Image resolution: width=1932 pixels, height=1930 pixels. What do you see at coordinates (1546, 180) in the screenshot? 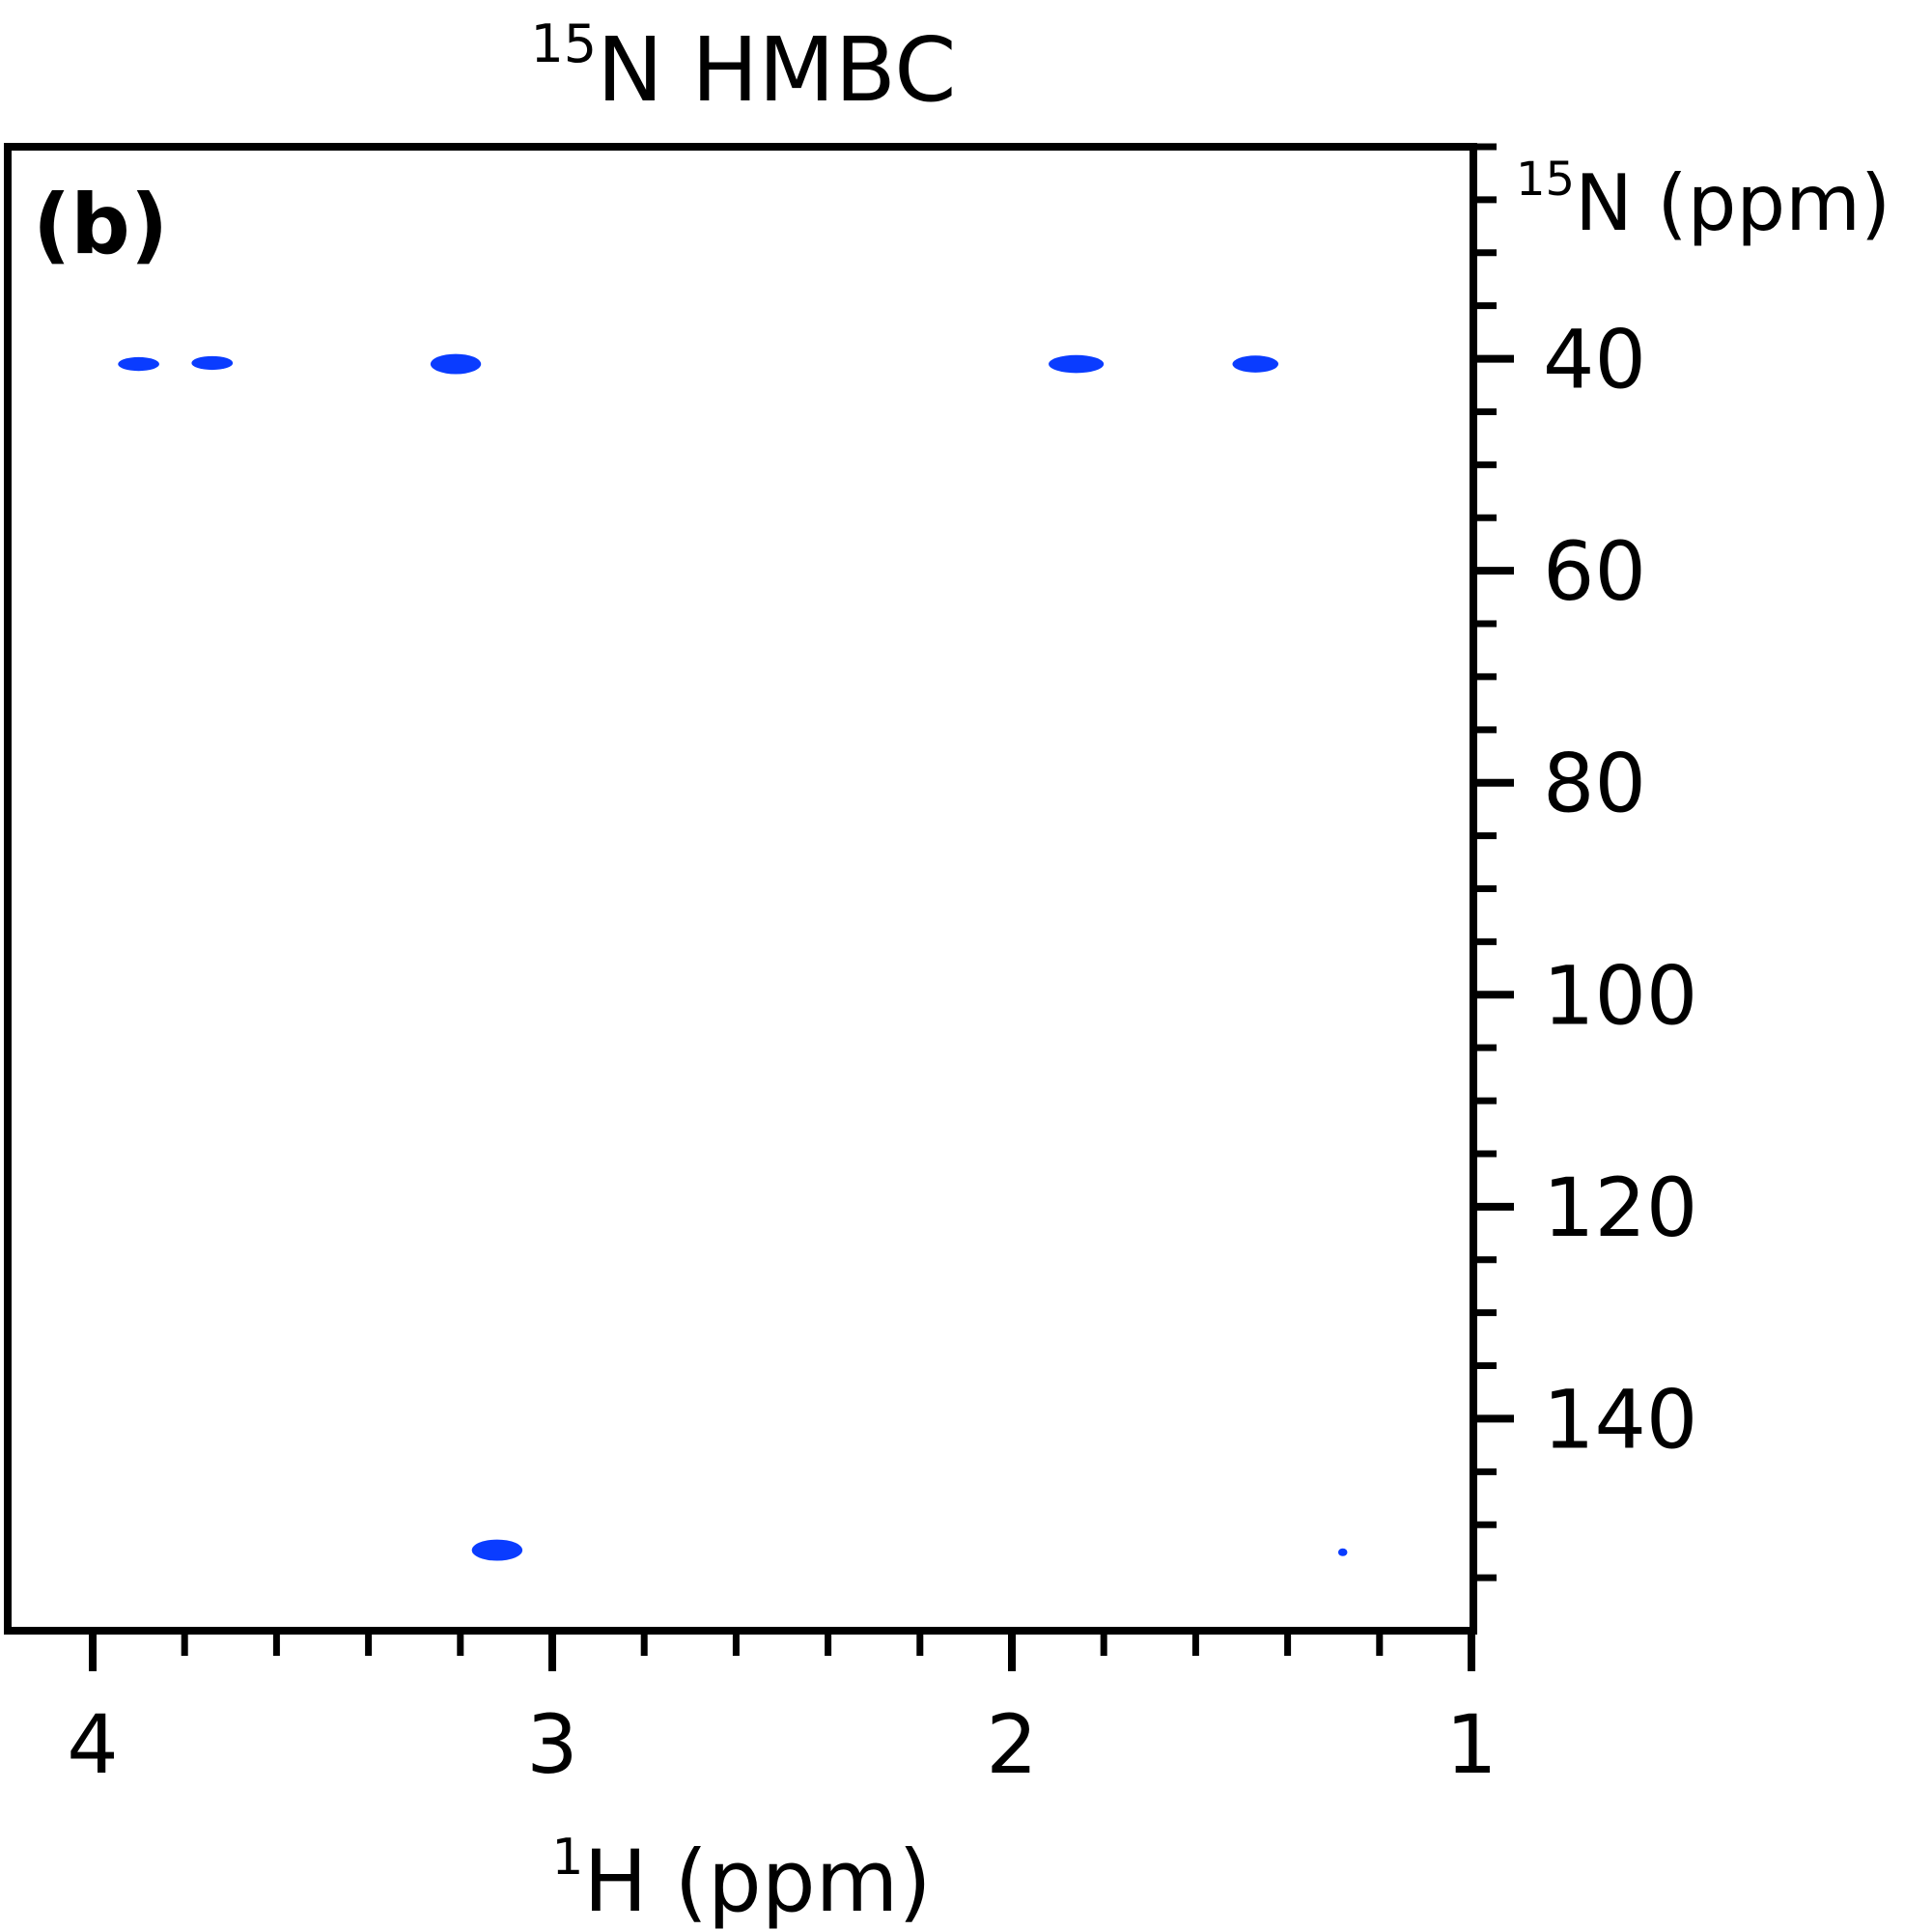
I see `y-label-superscript: 15` at bounding box center [1546, 180].